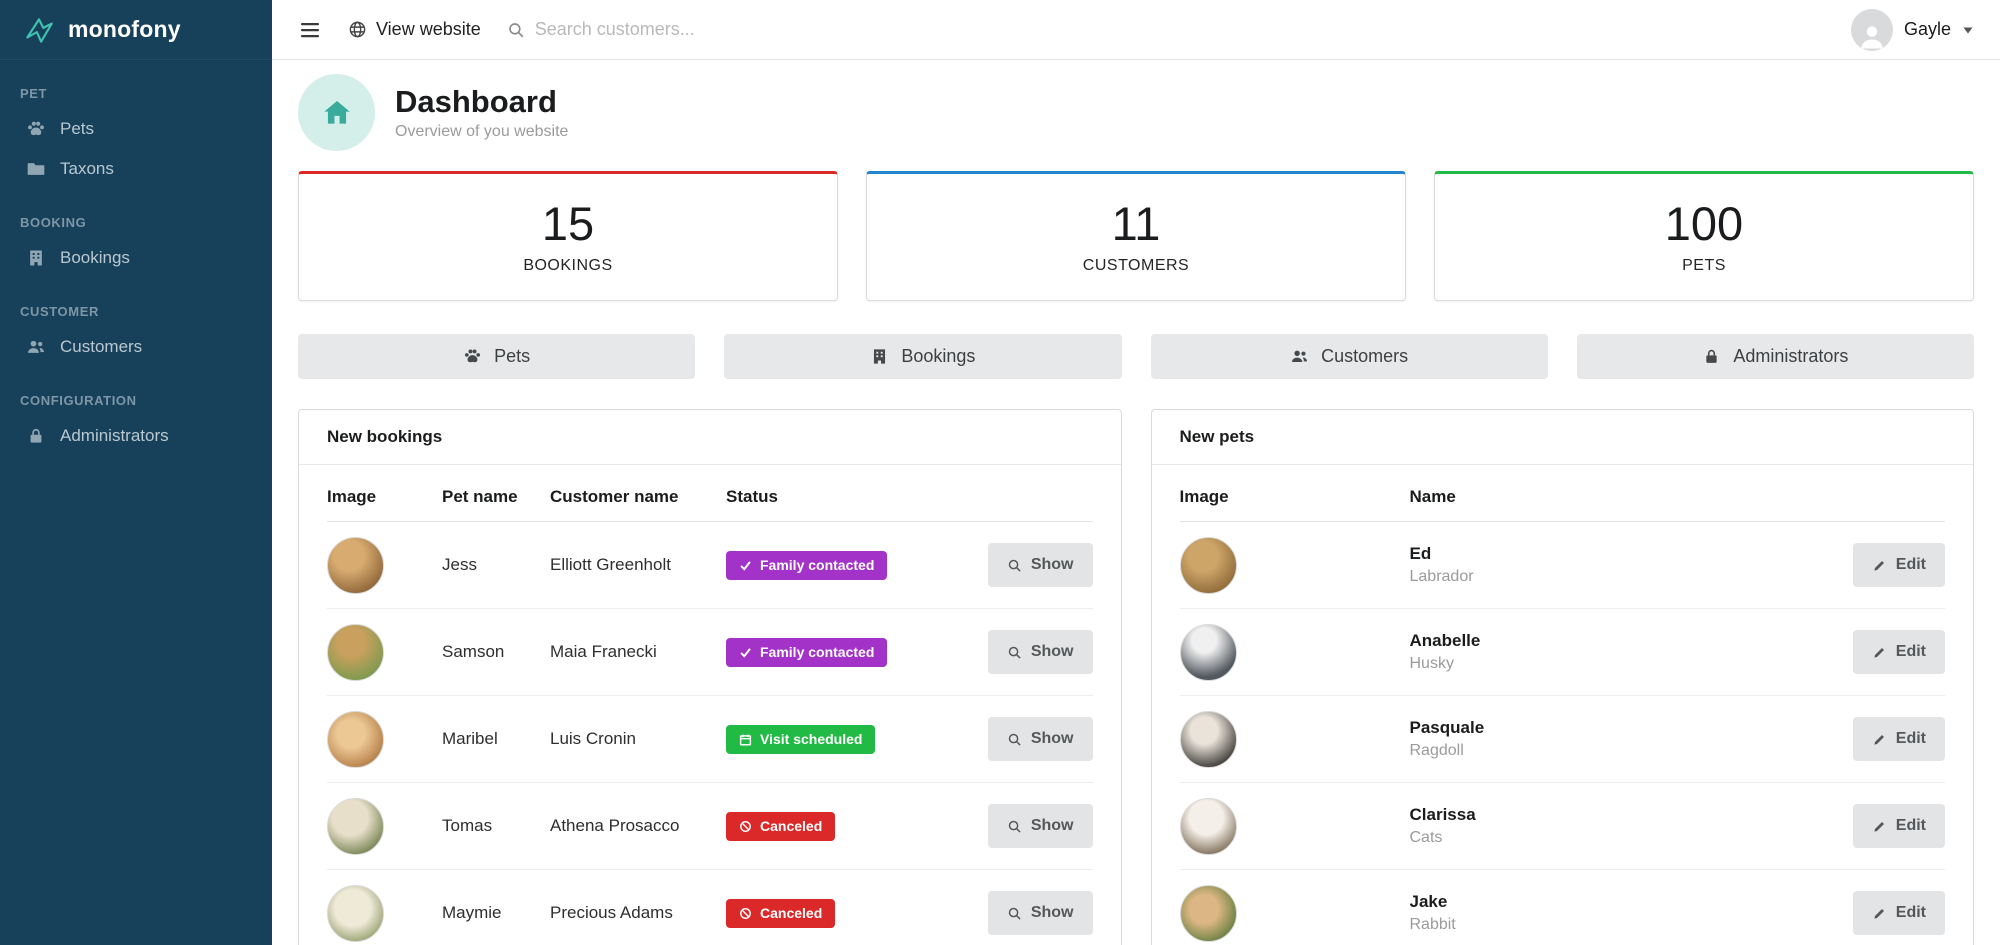  What do you see at coordinates (1562, 652) in the screenshot?
I see `table-row: Anabelle Husky Edit` at bounding box center [1562, 652].